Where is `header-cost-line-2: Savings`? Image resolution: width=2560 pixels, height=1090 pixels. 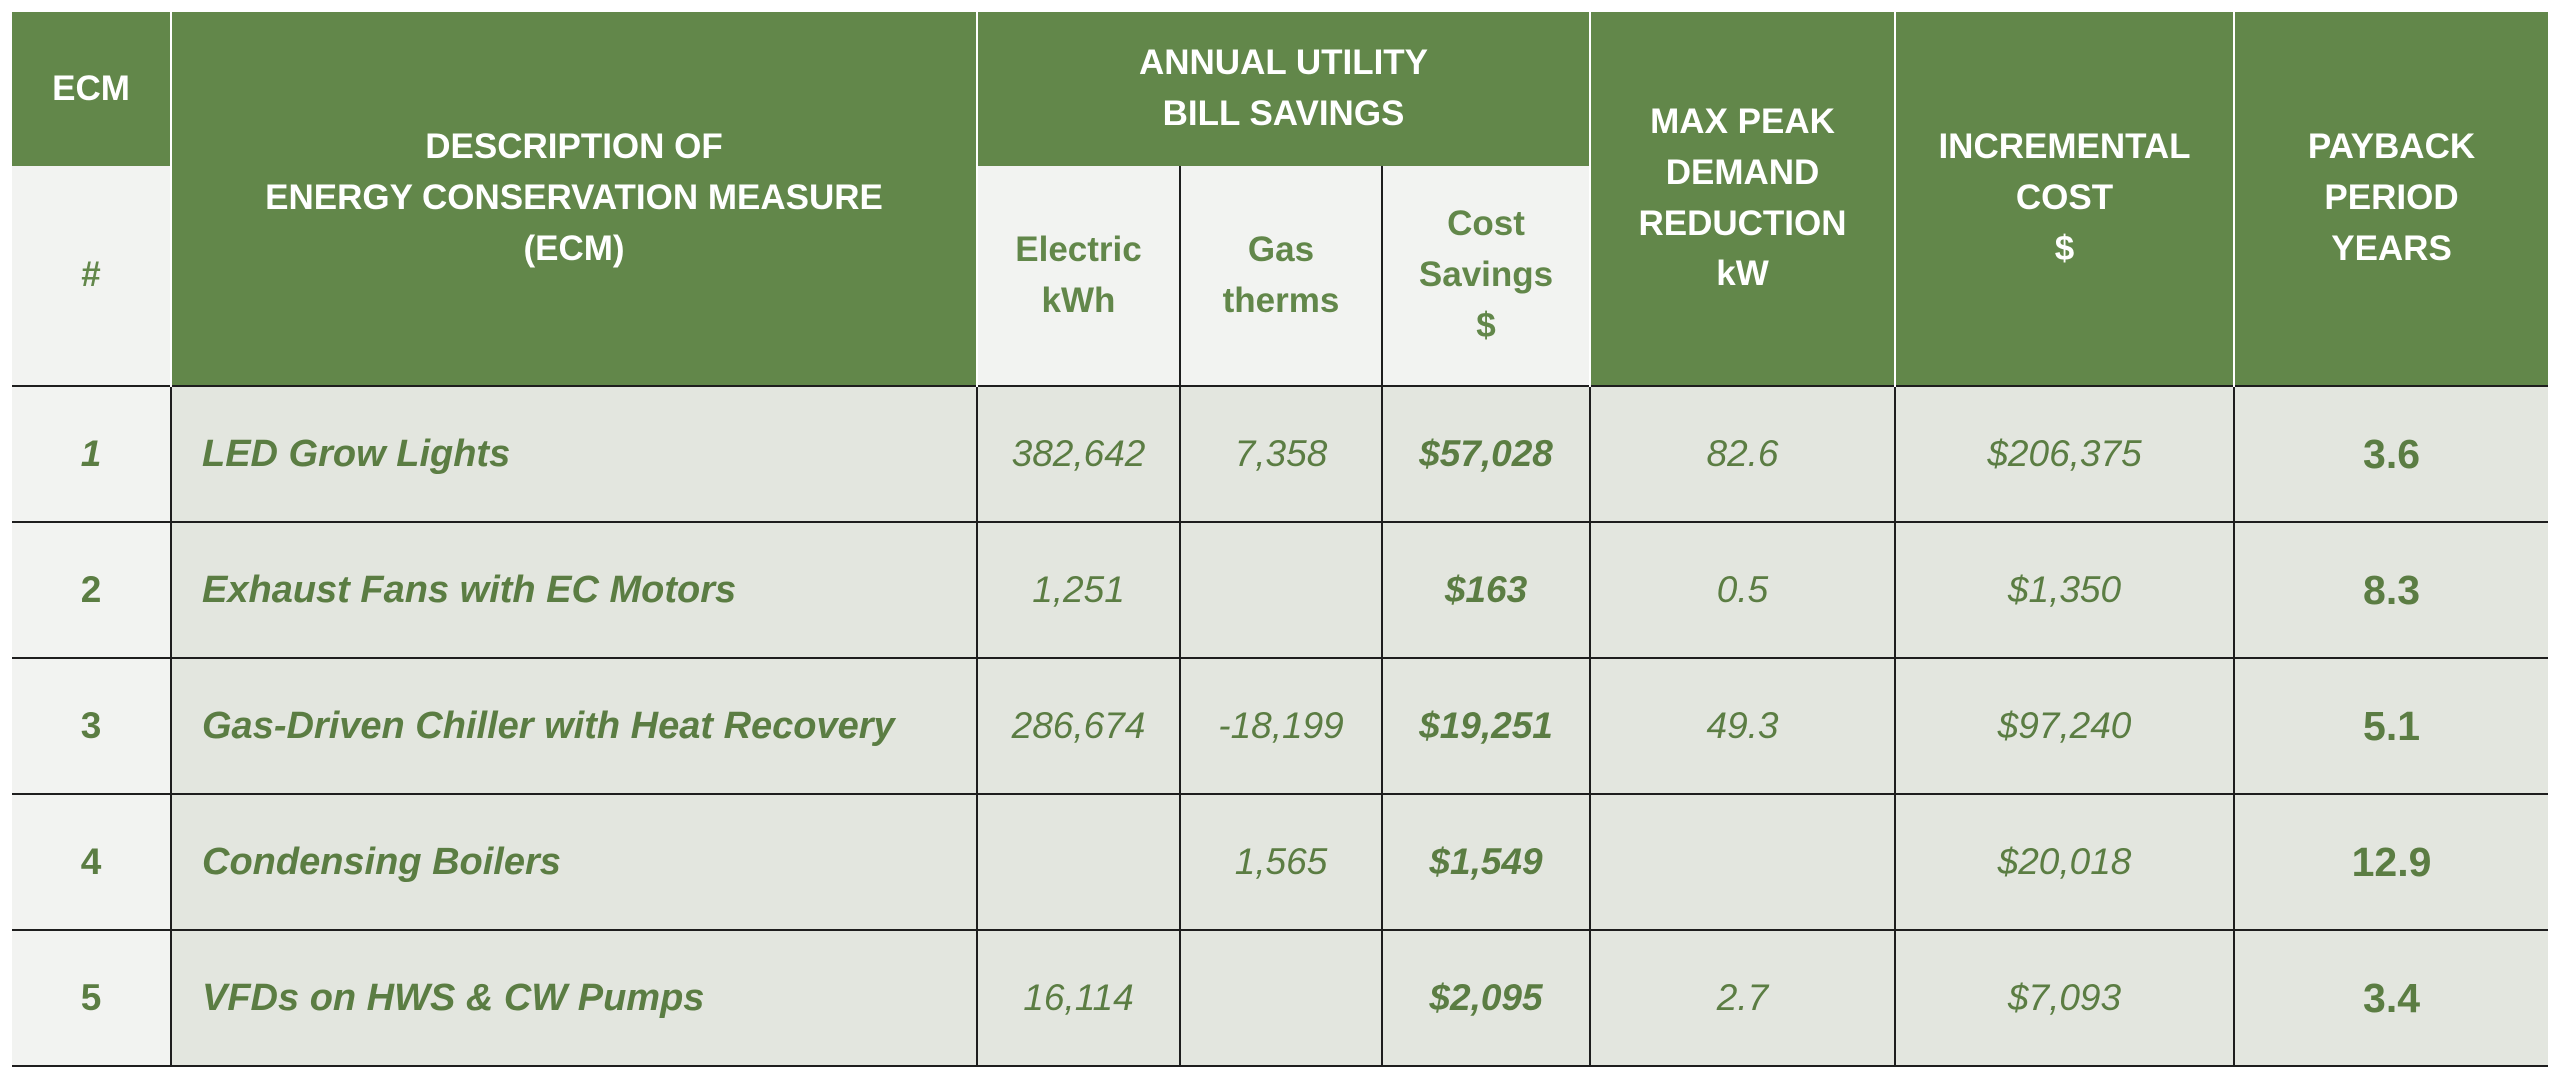
header-cost-line-2: Savings is located at coordinates (1486, 275).